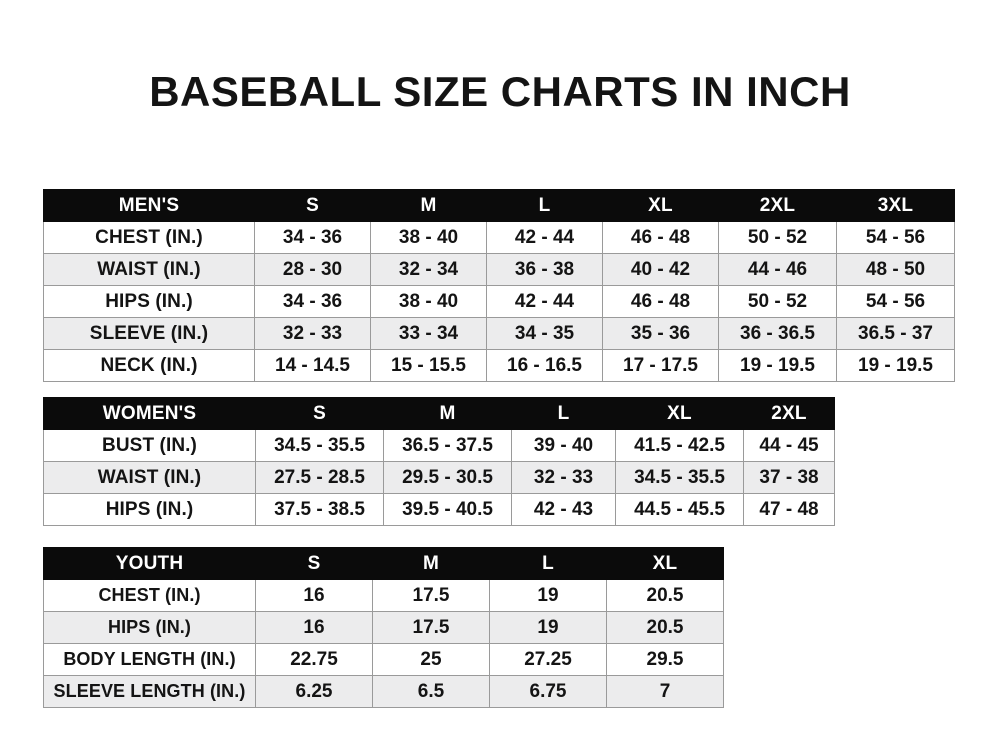 The width and height of the screenshot is (1000, 752). What do you see at coordinates (544, 237) in the screenshot?
I see `mens-chest-l: 42 - 44` at bounding box center [544, 237].